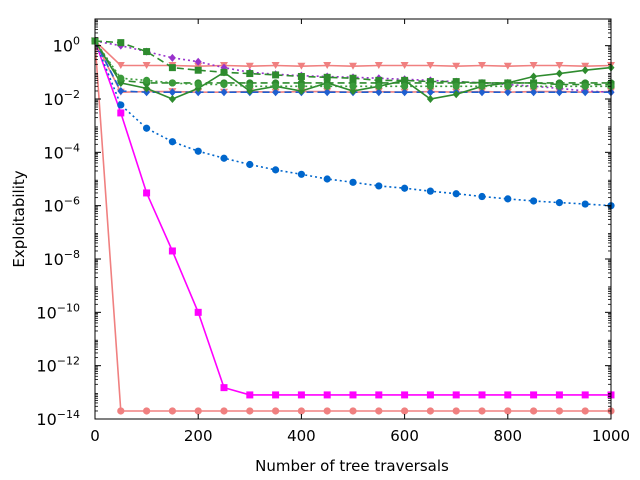 The height and width of the screenshot is (480, 640). Describe the element at coordinates (61, 98) in the screenshot. I see `y-tick-label: 10⁻²` at that location.